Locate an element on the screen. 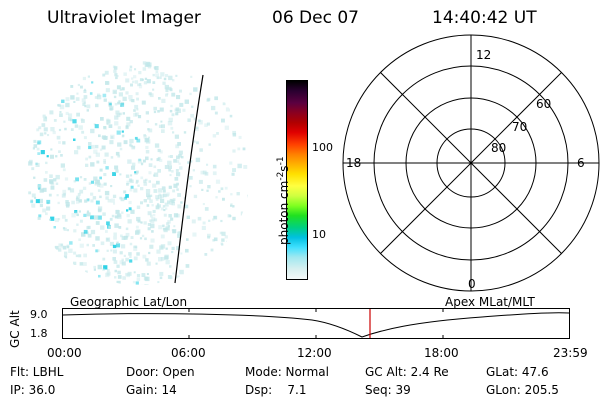 Image resolution: width=600 pixels, height=400 pixels. timeline-y-label: GC Alt is located at coordinates (15, 329).